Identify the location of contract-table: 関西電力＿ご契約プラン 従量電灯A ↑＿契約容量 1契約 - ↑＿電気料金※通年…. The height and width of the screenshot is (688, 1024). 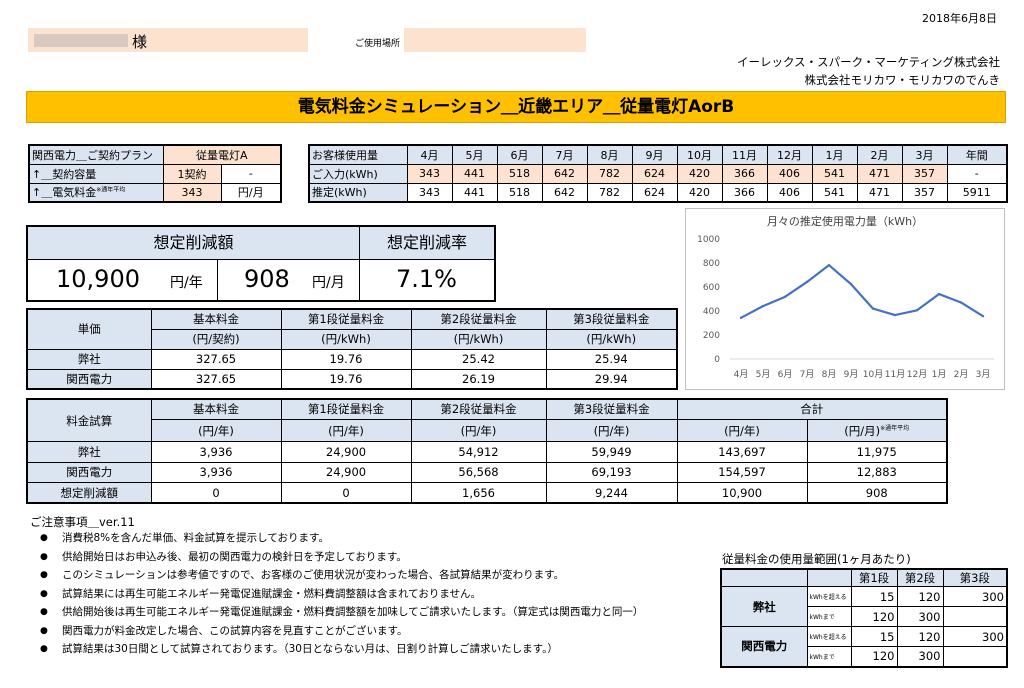
(155, 173).